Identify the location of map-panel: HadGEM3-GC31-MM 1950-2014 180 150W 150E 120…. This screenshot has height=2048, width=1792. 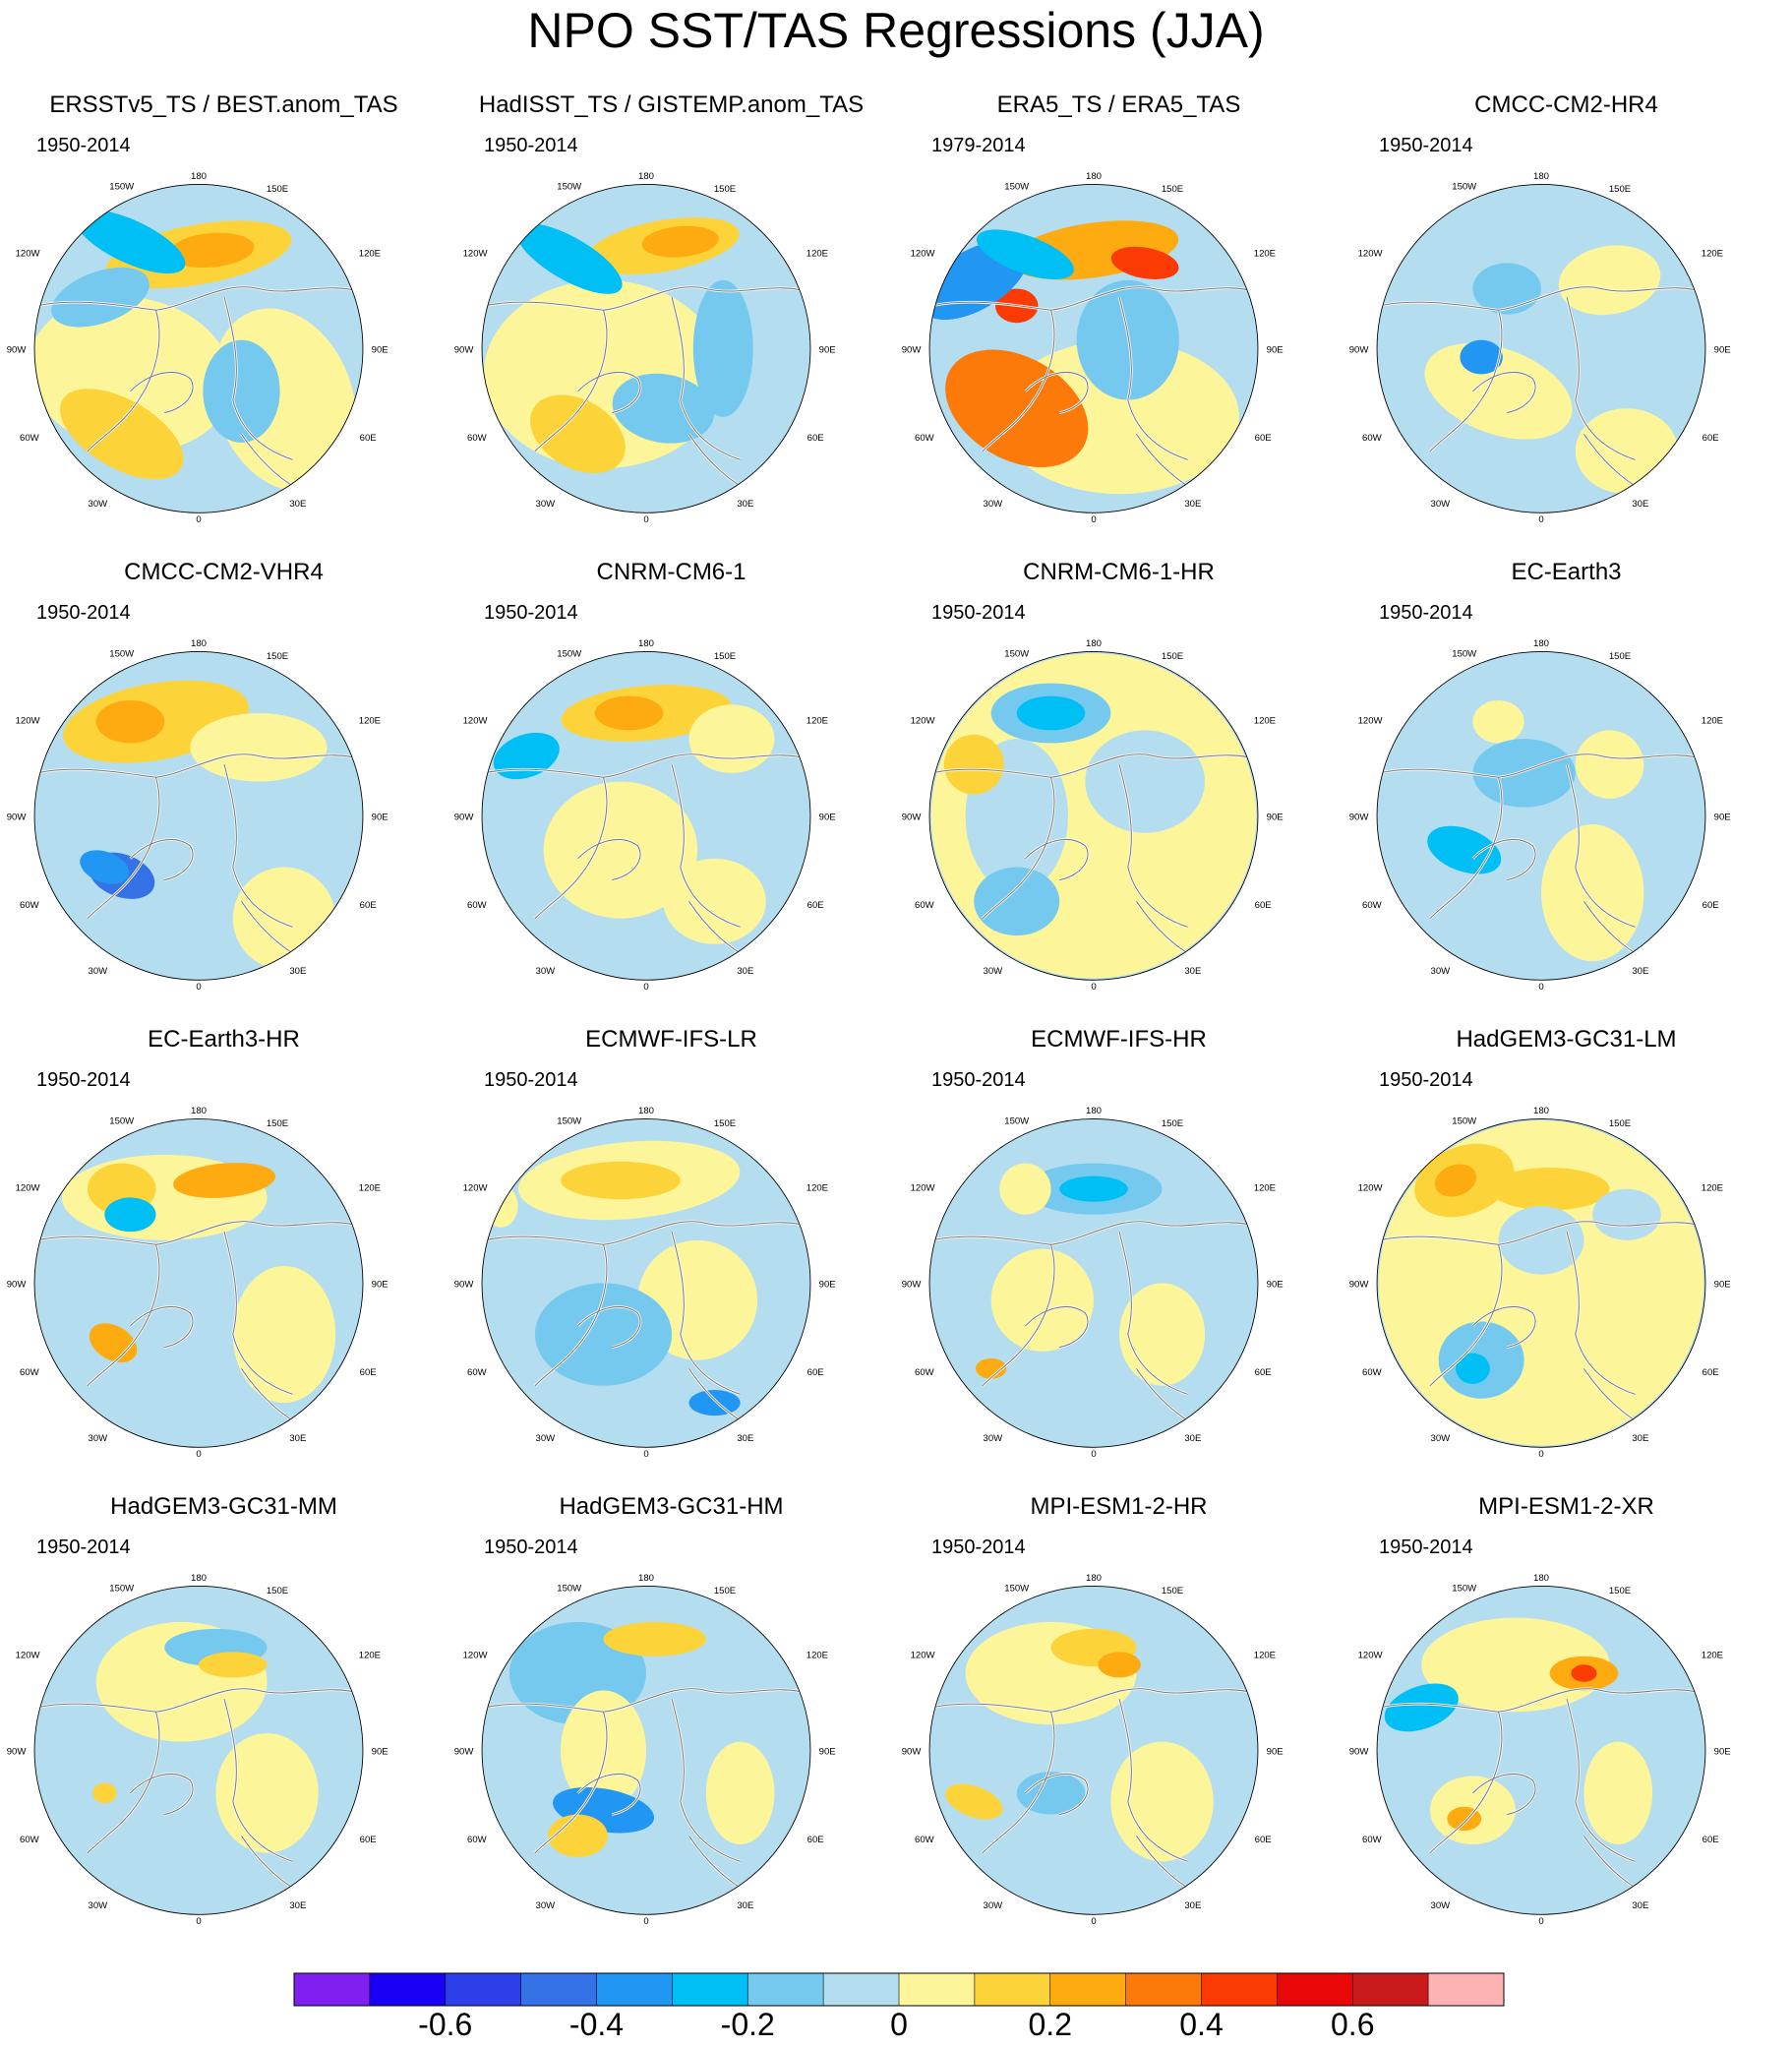
(224, 1664).